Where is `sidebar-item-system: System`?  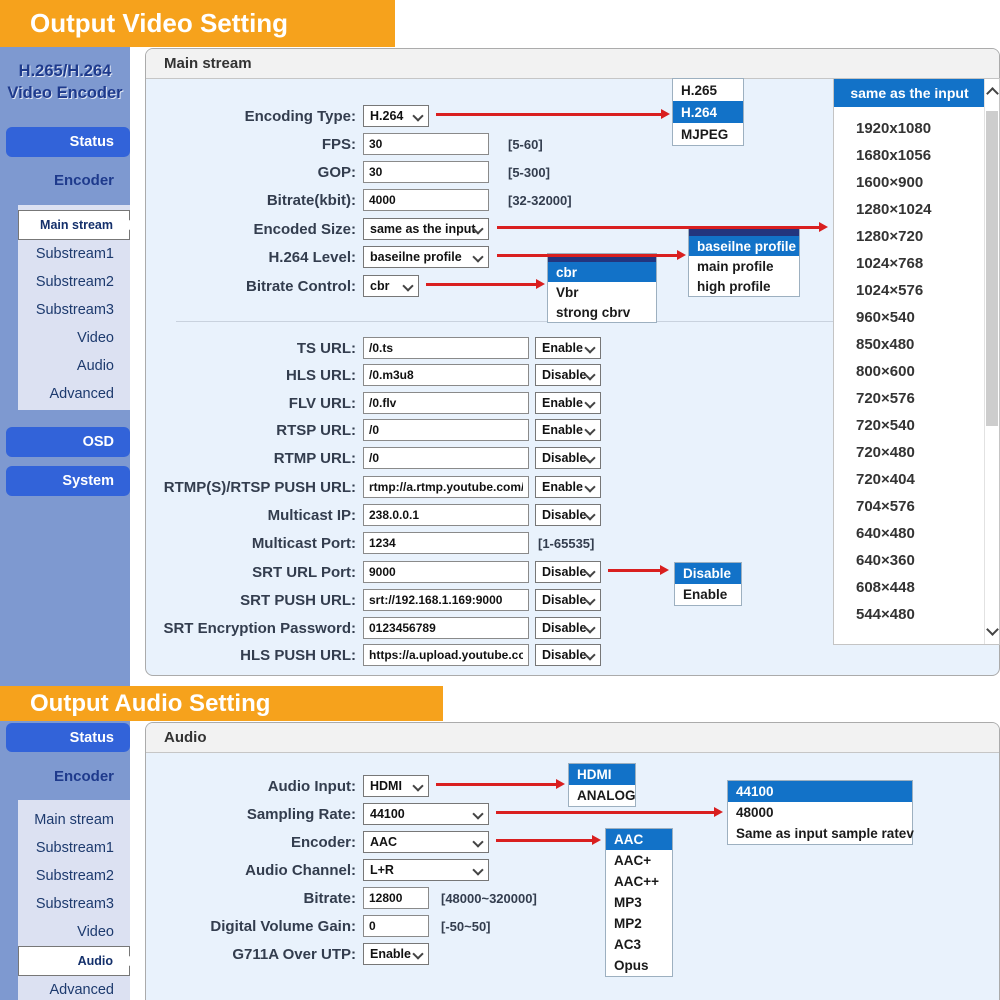
sidebar-item-system: System is located at coordinates (68, 481).